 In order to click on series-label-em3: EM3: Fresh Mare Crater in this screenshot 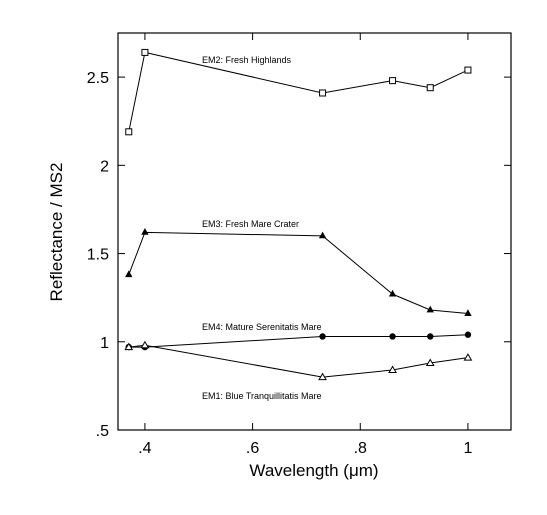, I will do `click(250, 224)`.